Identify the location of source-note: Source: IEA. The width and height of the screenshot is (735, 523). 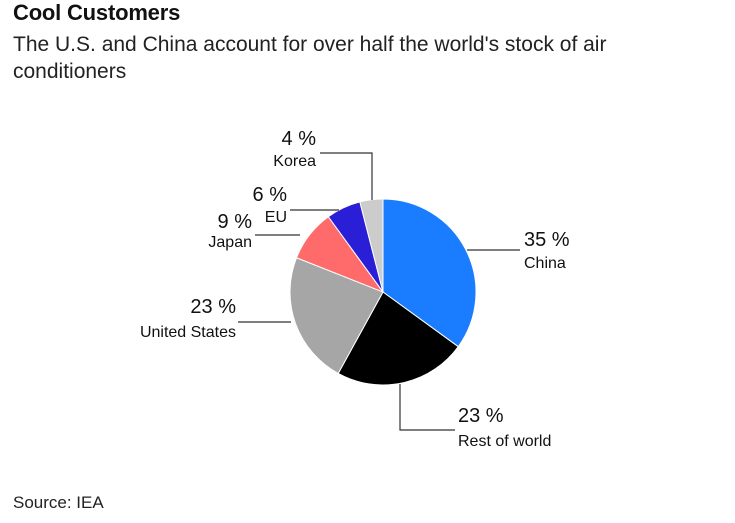
(58, 502).